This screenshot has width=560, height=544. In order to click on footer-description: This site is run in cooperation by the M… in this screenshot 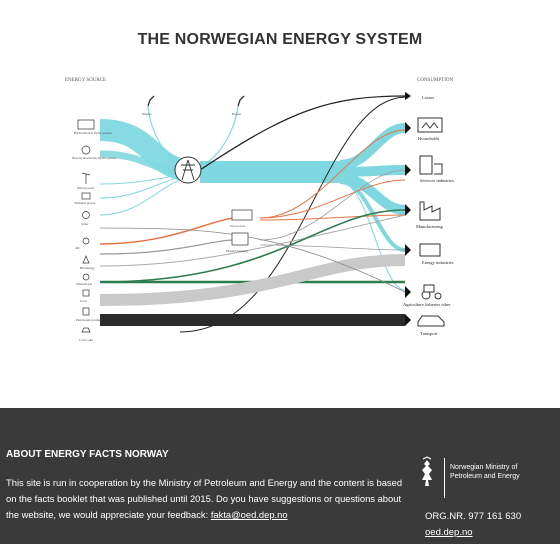, I will do `click(204, 498)`.